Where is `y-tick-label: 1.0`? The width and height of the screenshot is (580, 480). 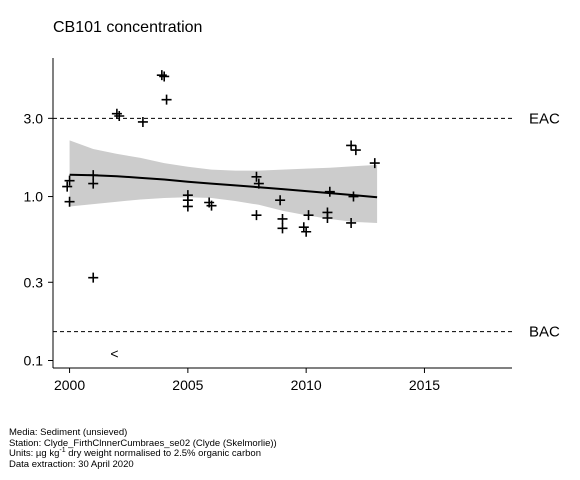
y-tick-label: 1.0 is located at coordinates (34, 197).